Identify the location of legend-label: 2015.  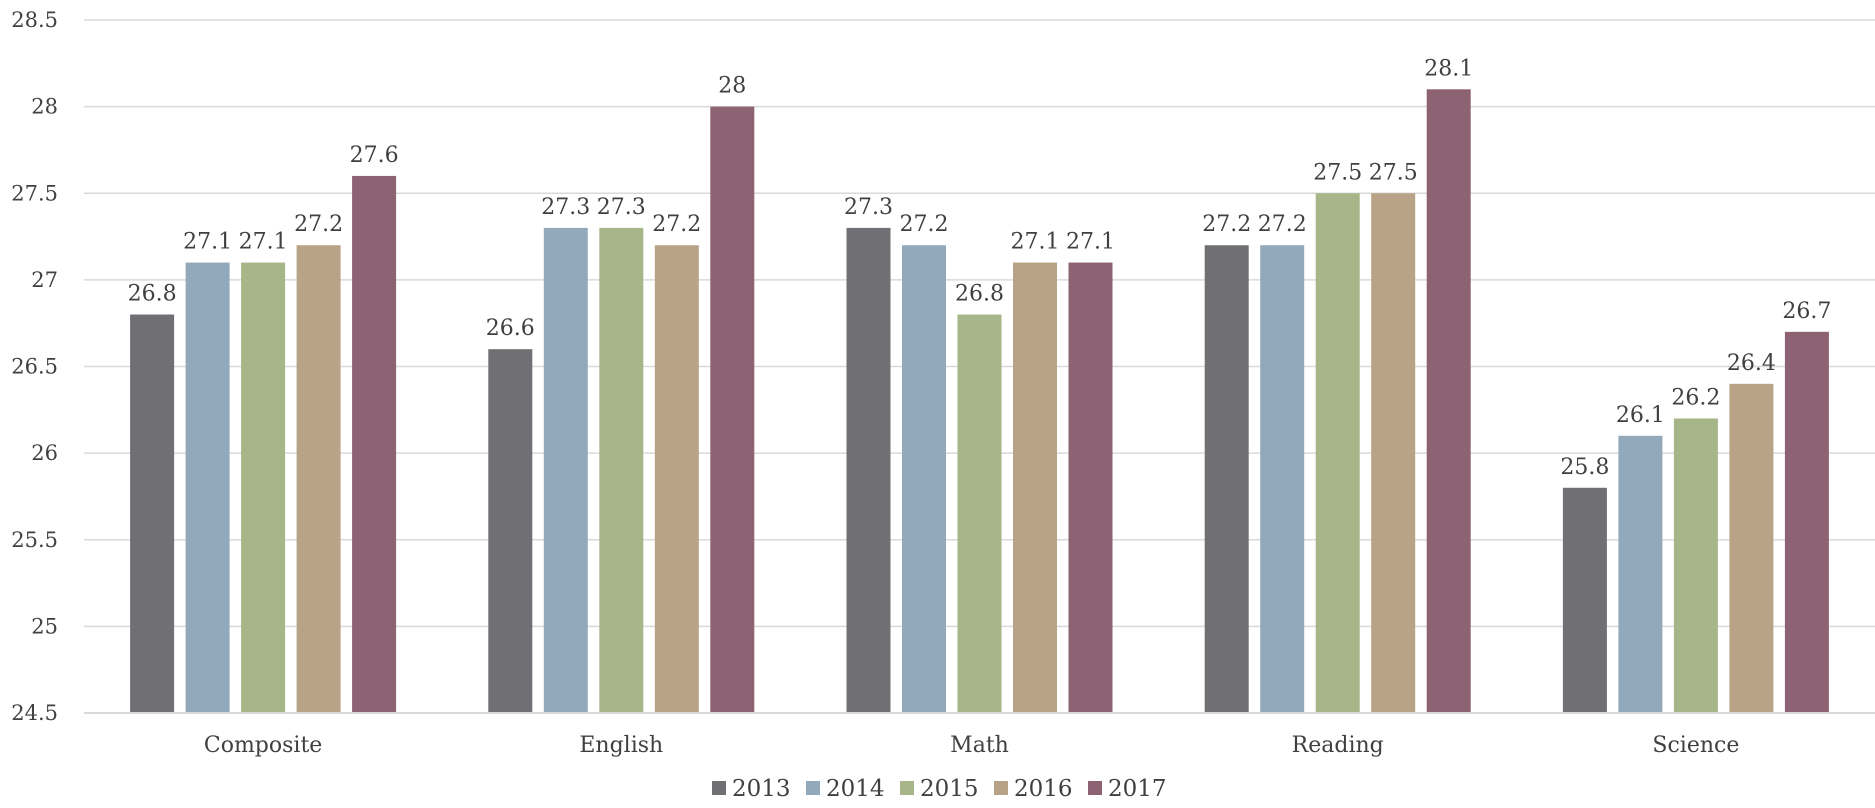
(949, 789).